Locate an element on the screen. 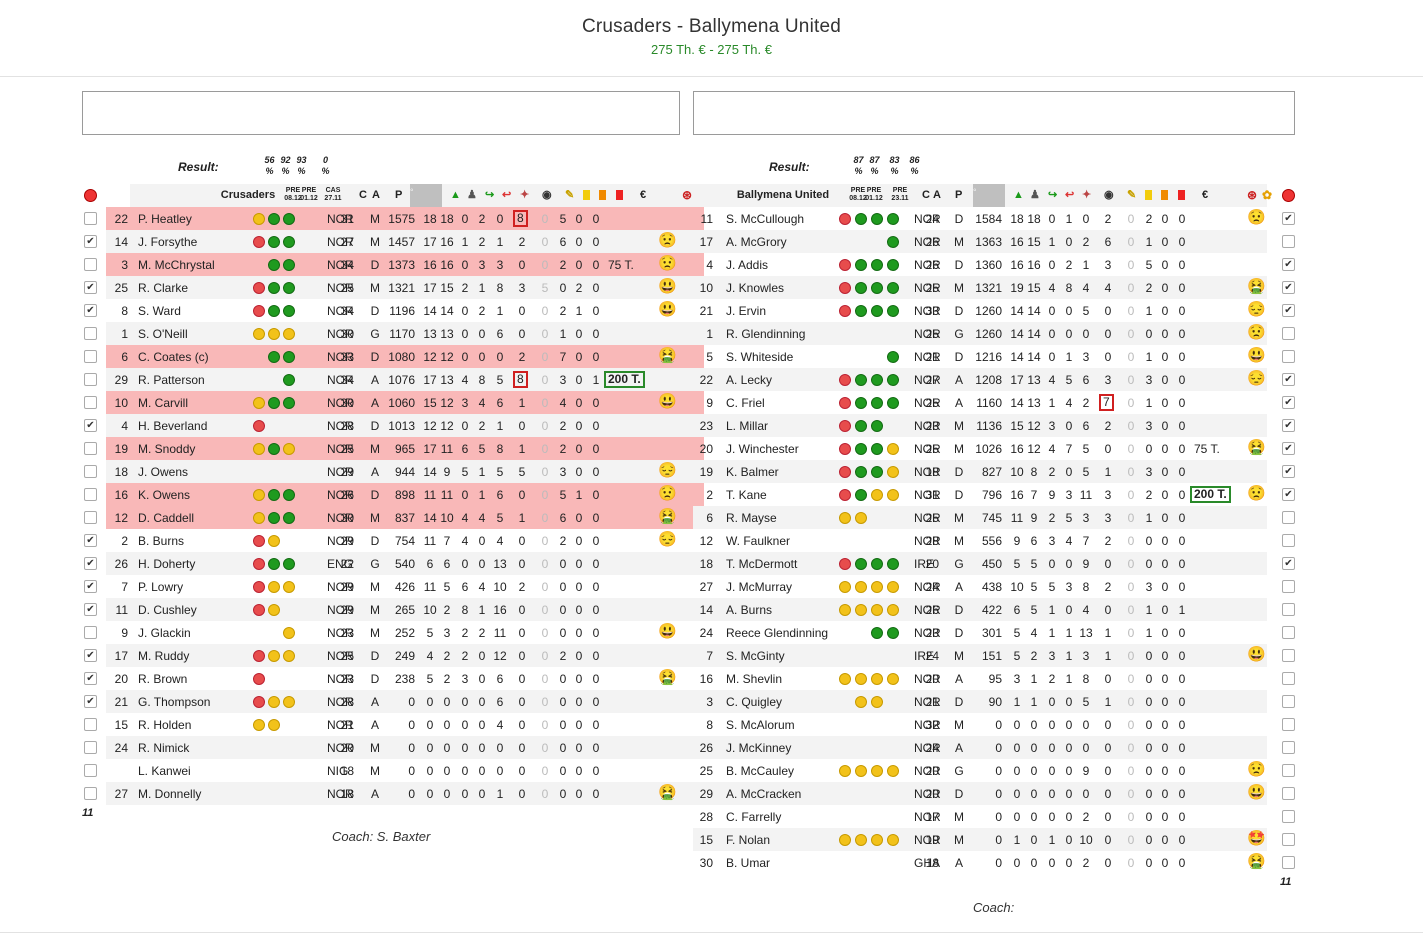 The image size is (1423, 934). table-row: ✔ 19 K. Balmer NOR 18 D 827 10 8 2 0 5 1 0 3 0 0 is located at coordinates (994, 471).